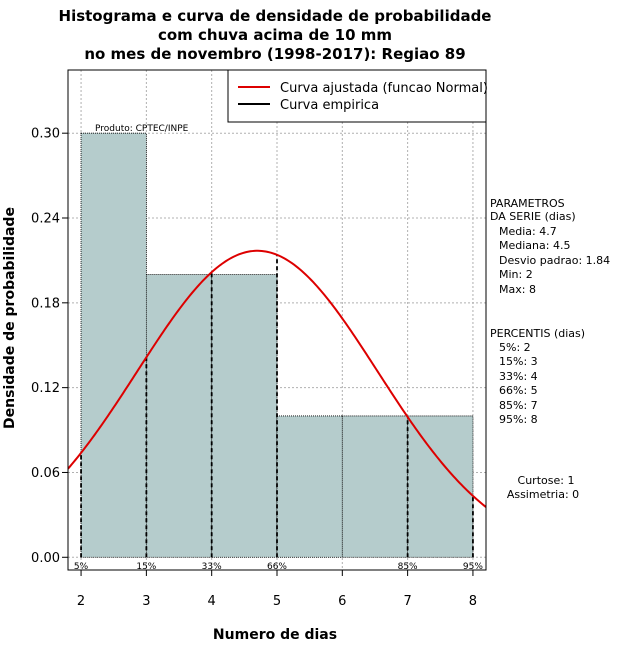 Image resolution: width=640 pixels, height=660 pixels. Describe the element at coordinates (534, 245) in the screenshot. I see `param-mediana: Mediana: 4.5` at that location.